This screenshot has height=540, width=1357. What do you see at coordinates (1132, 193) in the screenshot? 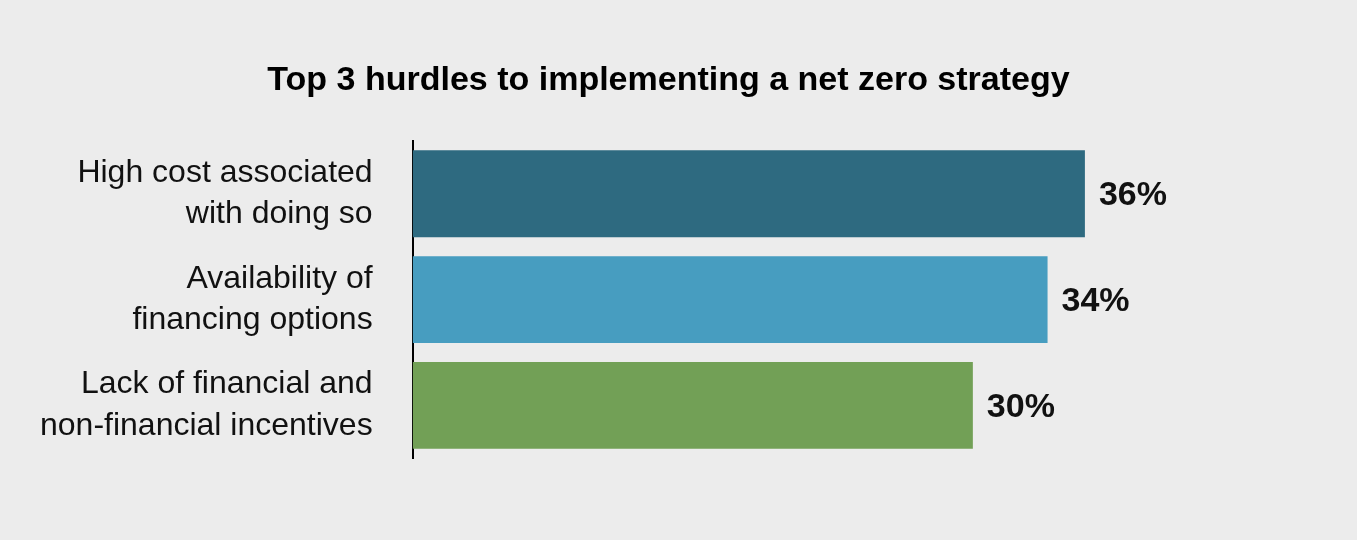
I see `data-label: 36%` at bounding box center [1132, 193].